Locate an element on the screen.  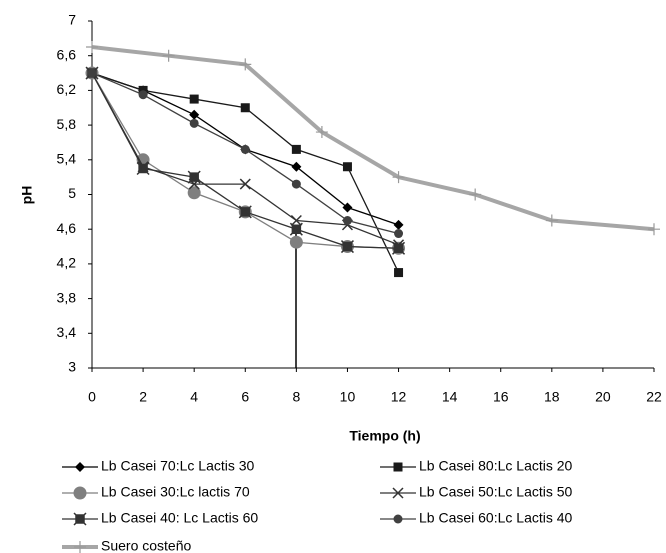
x-tick-label: 22 is located at coordinates (654, 397).